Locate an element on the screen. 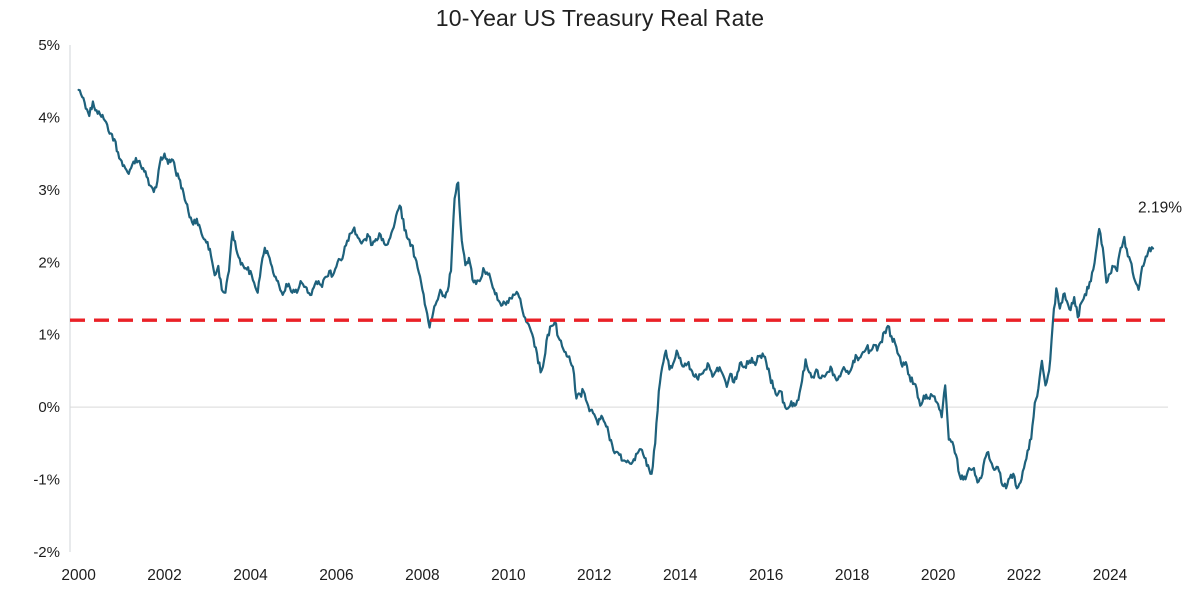 Image resolution: width=1200 pixels, height=600 pixels. x-tick-label: 2024 is located at coordinates (1110, 575).